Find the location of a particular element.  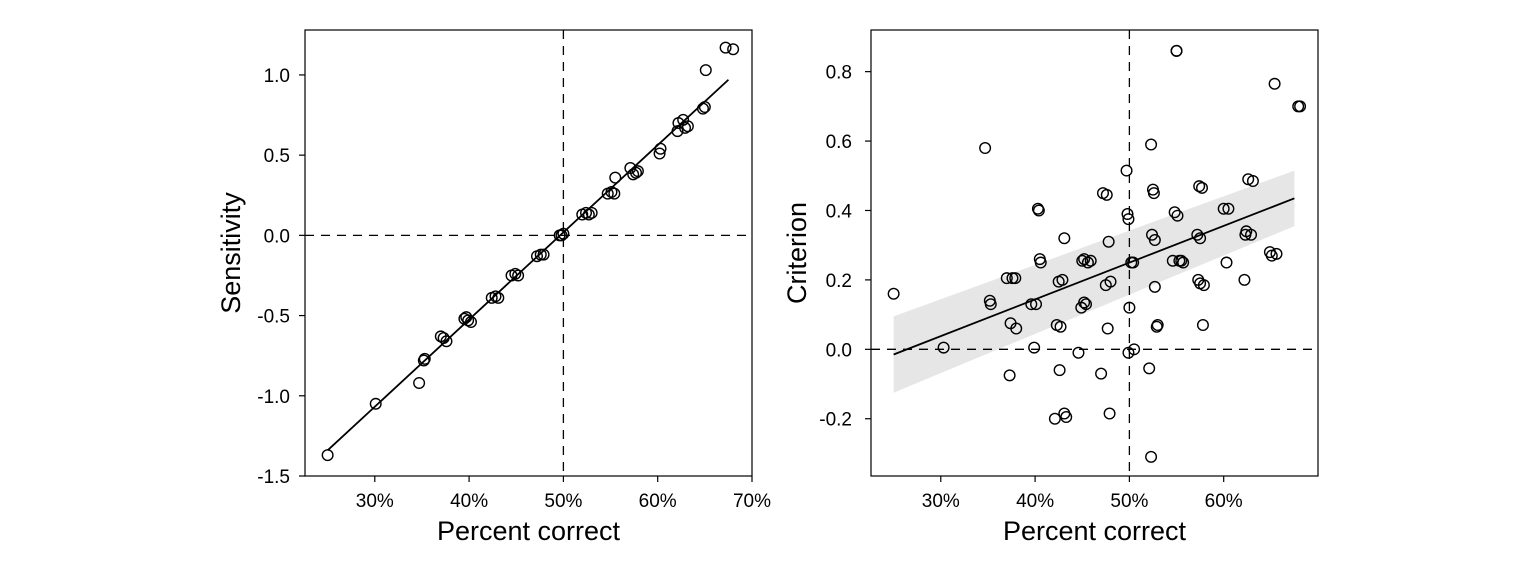

x-tick-label: 70% is located at coordinates (752, 501).